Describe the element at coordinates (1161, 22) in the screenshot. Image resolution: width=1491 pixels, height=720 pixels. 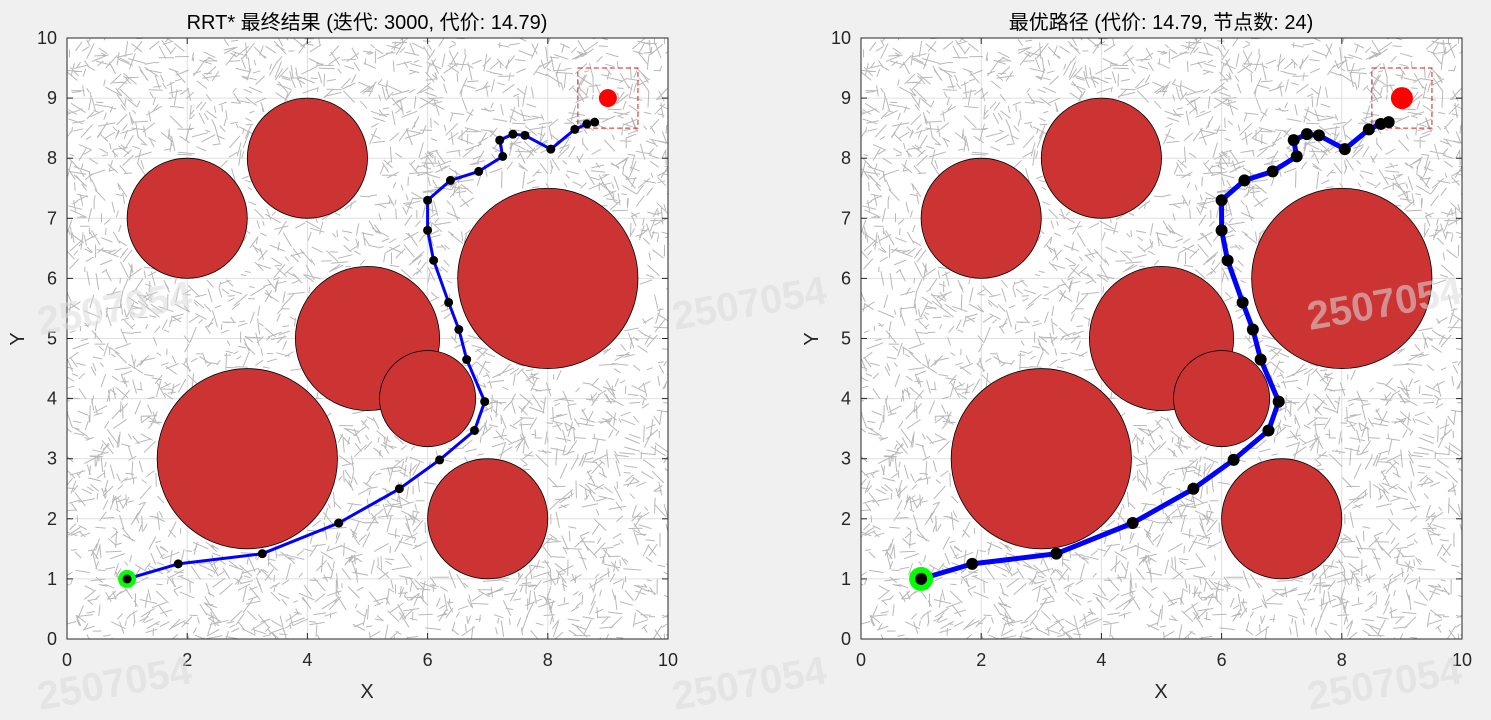
I see `panel-title: 最优路径 (代价: 14.79, 节点数: 24)` at that location.